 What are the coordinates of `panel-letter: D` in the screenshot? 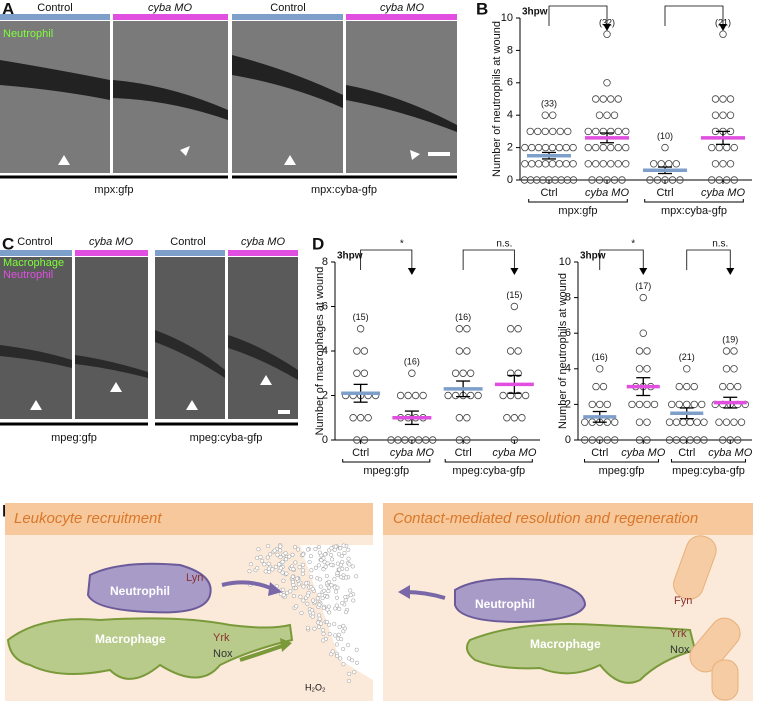 It's located at (318, 243).